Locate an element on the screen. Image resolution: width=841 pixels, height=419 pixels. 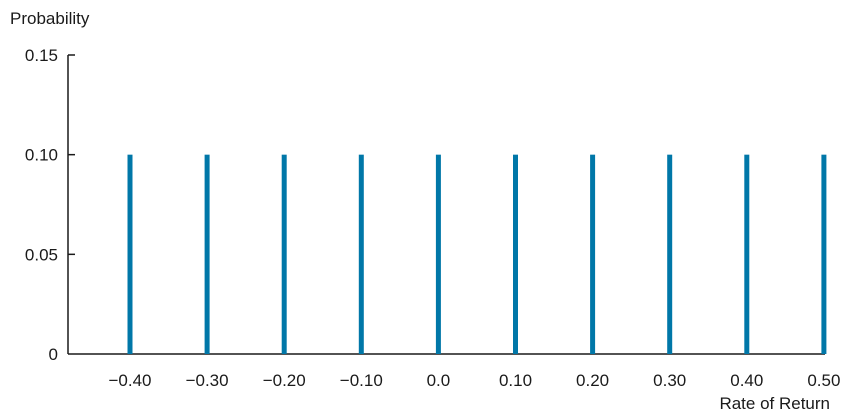
x-axis-label: Rate of Return is located at coordinates (774, 403).